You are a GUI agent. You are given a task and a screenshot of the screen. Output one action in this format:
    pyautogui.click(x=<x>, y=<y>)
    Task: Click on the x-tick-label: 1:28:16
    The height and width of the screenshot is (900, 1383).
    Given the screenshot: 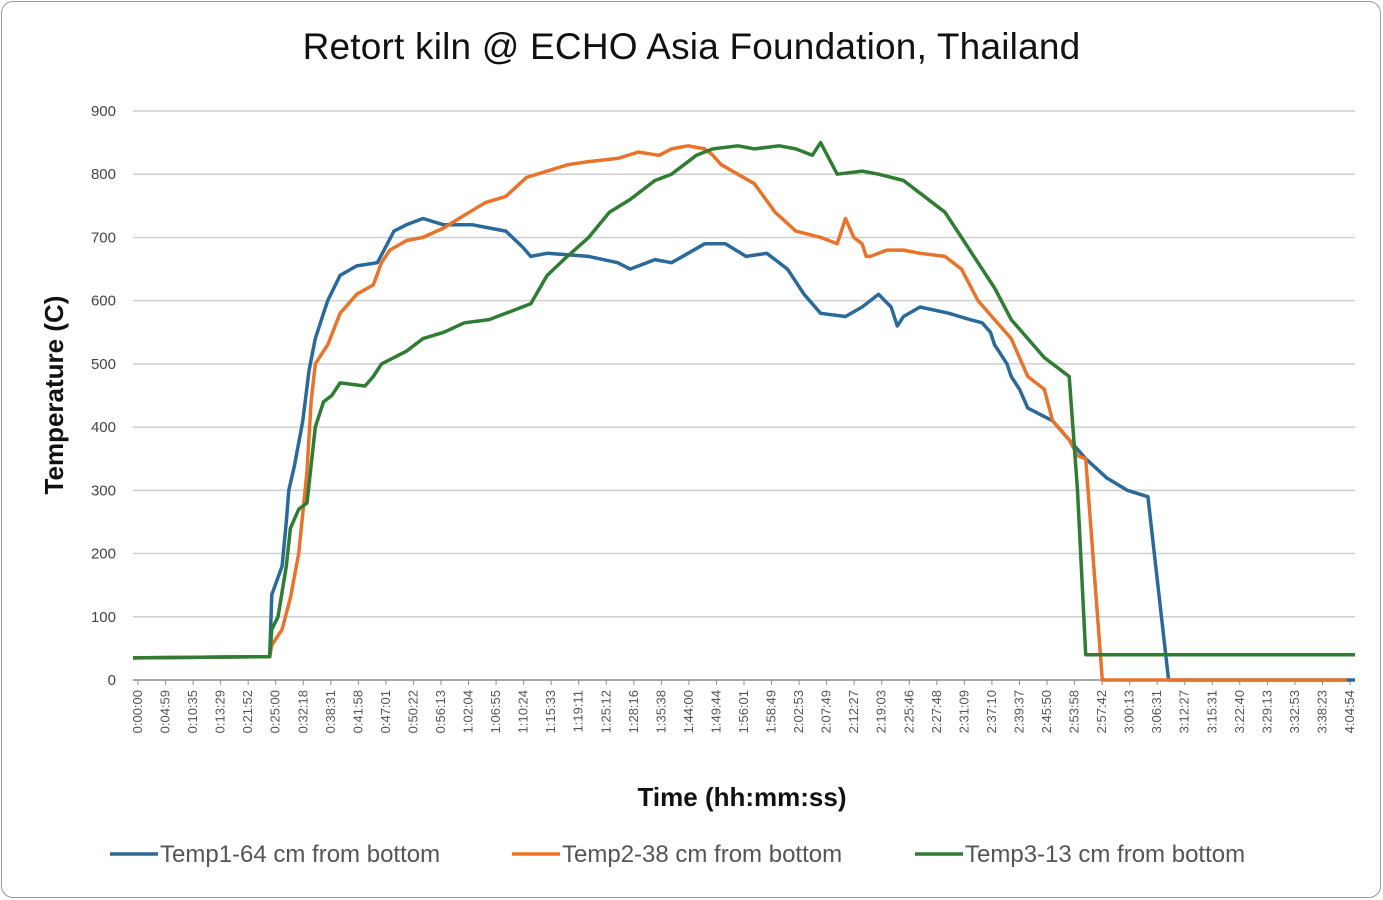 What is the action you would take?
    pyautogui.click(x=633, y=711)
    